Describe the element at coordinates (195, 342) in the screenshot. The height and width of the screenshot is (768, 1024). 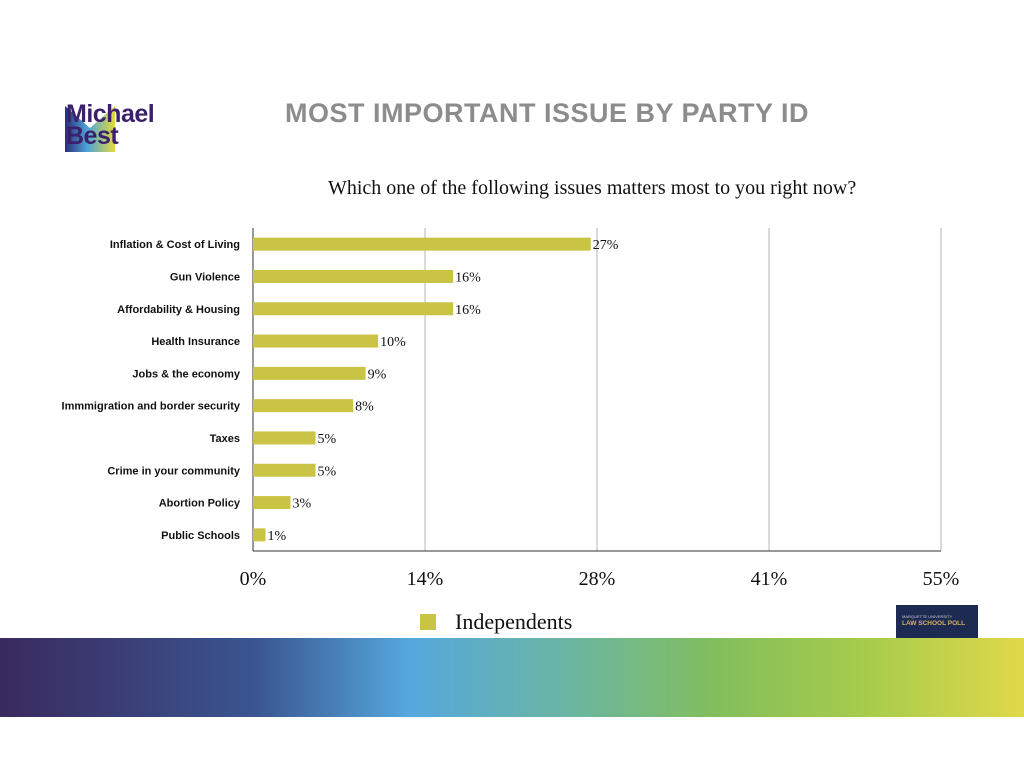
I see `category-label: Health Insurance` at that location.